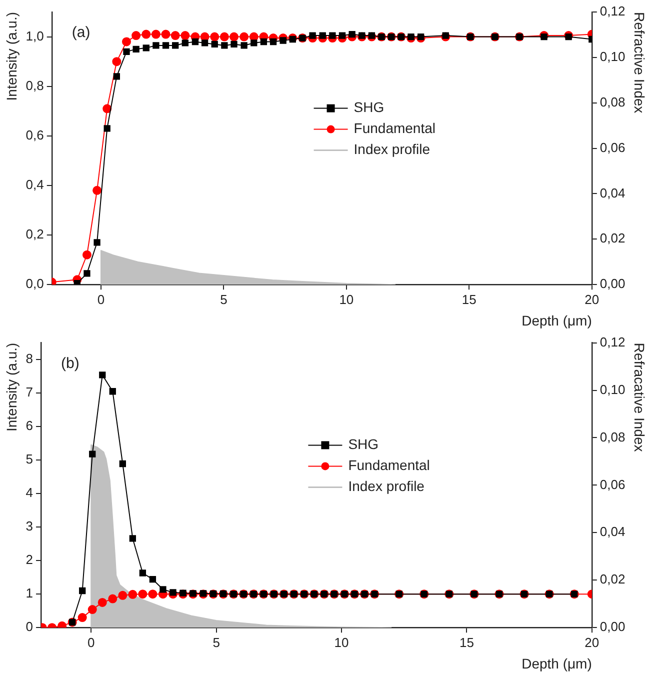  Describe the element at coordinates (35, 134) in the screenshot. I see `y-tick-label: 0,6` at that location.